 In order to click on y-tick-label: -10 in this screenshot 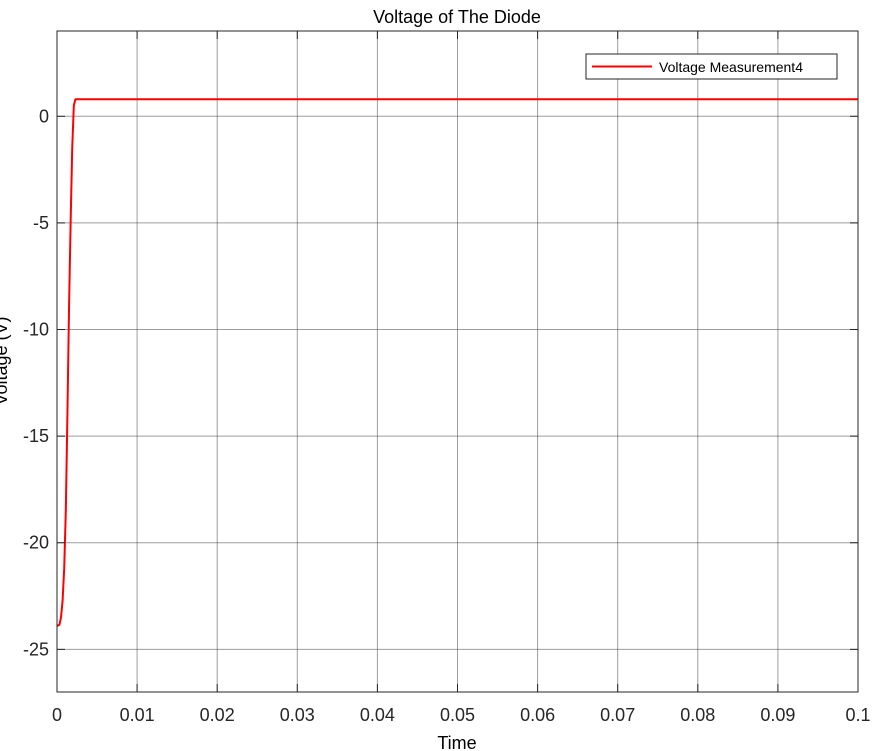, I will do `click(36, 330)`.